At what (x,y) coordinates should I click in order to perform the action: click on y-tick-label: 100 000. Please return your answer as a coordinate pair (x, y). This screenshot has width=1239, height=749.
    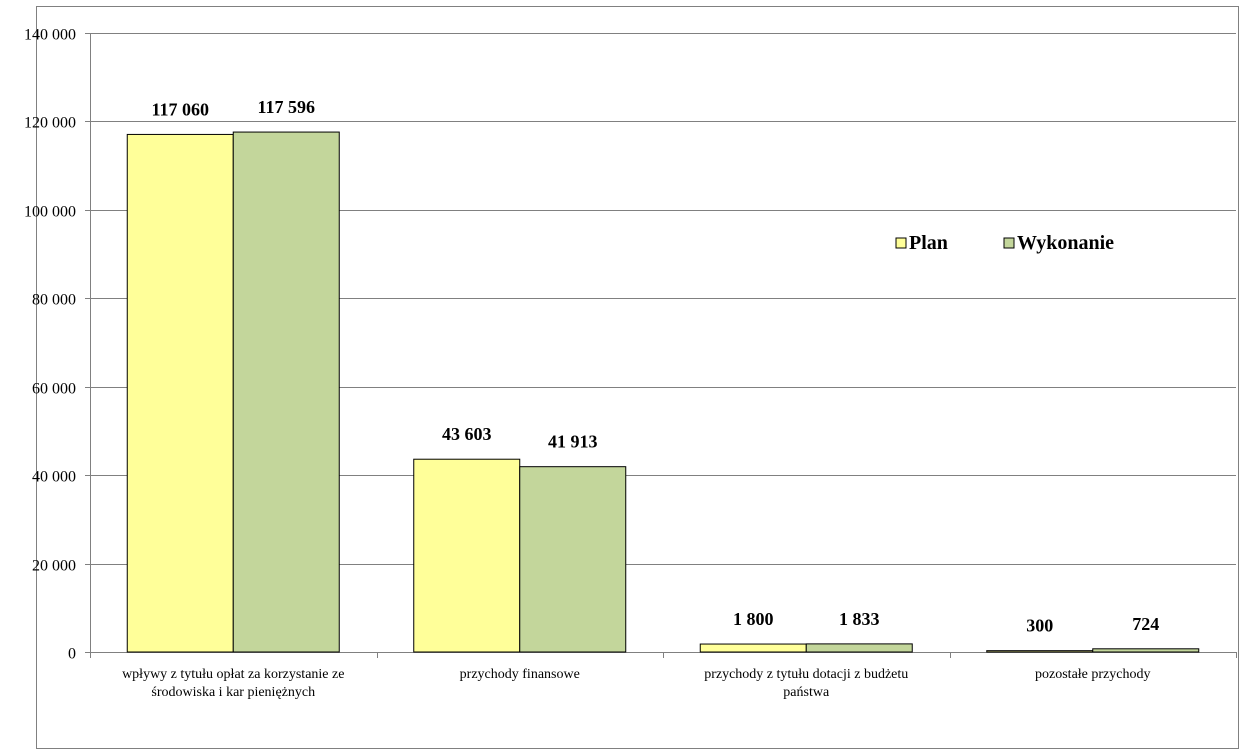
    Looking at the image, I should click on (50, 212).